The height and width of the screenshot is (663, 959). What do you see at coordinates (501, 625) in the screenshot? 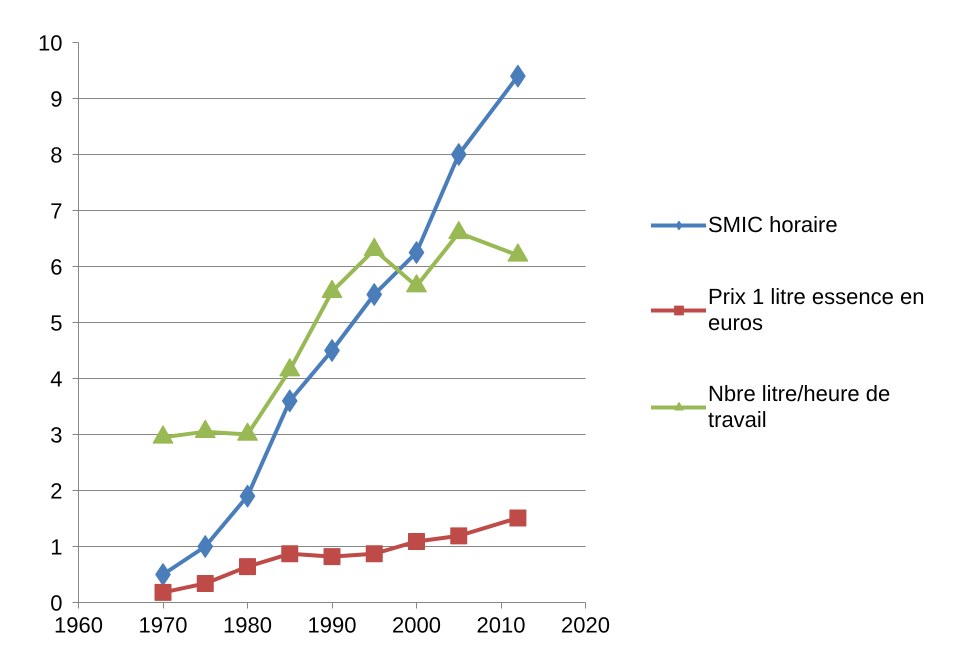
I see `x-tick-label: 2010` at bounding box center [501, 625].